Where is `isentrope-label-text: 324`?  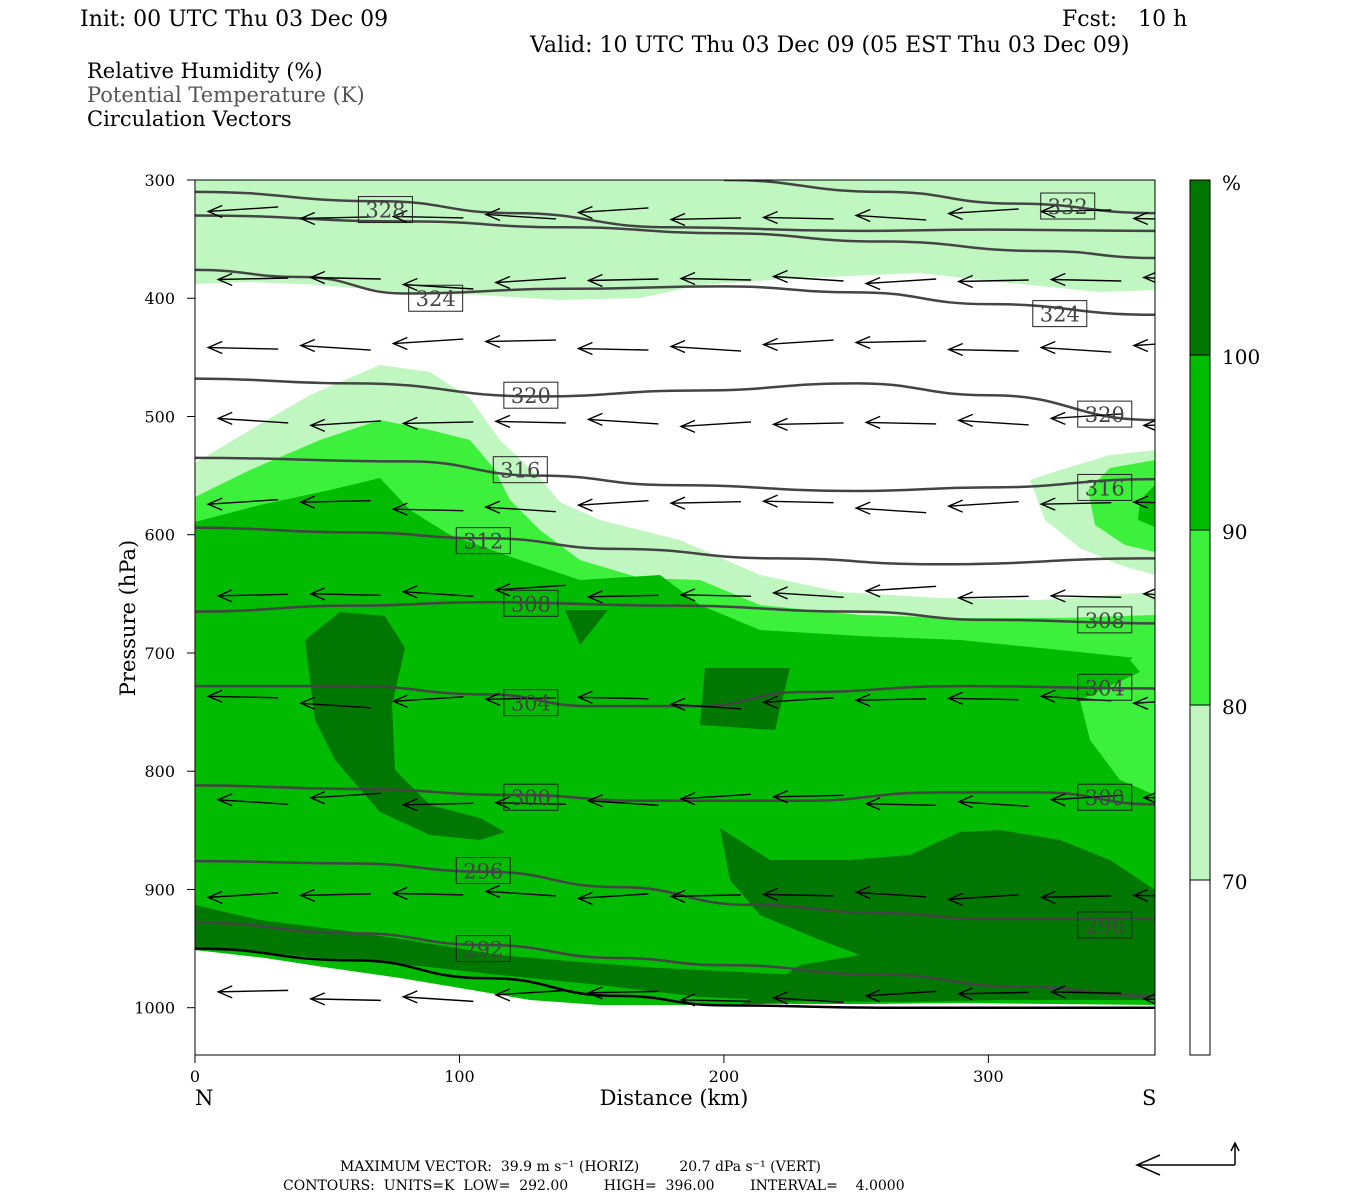 isentrope-label-text: 324 is located at coordinates (436, 299).